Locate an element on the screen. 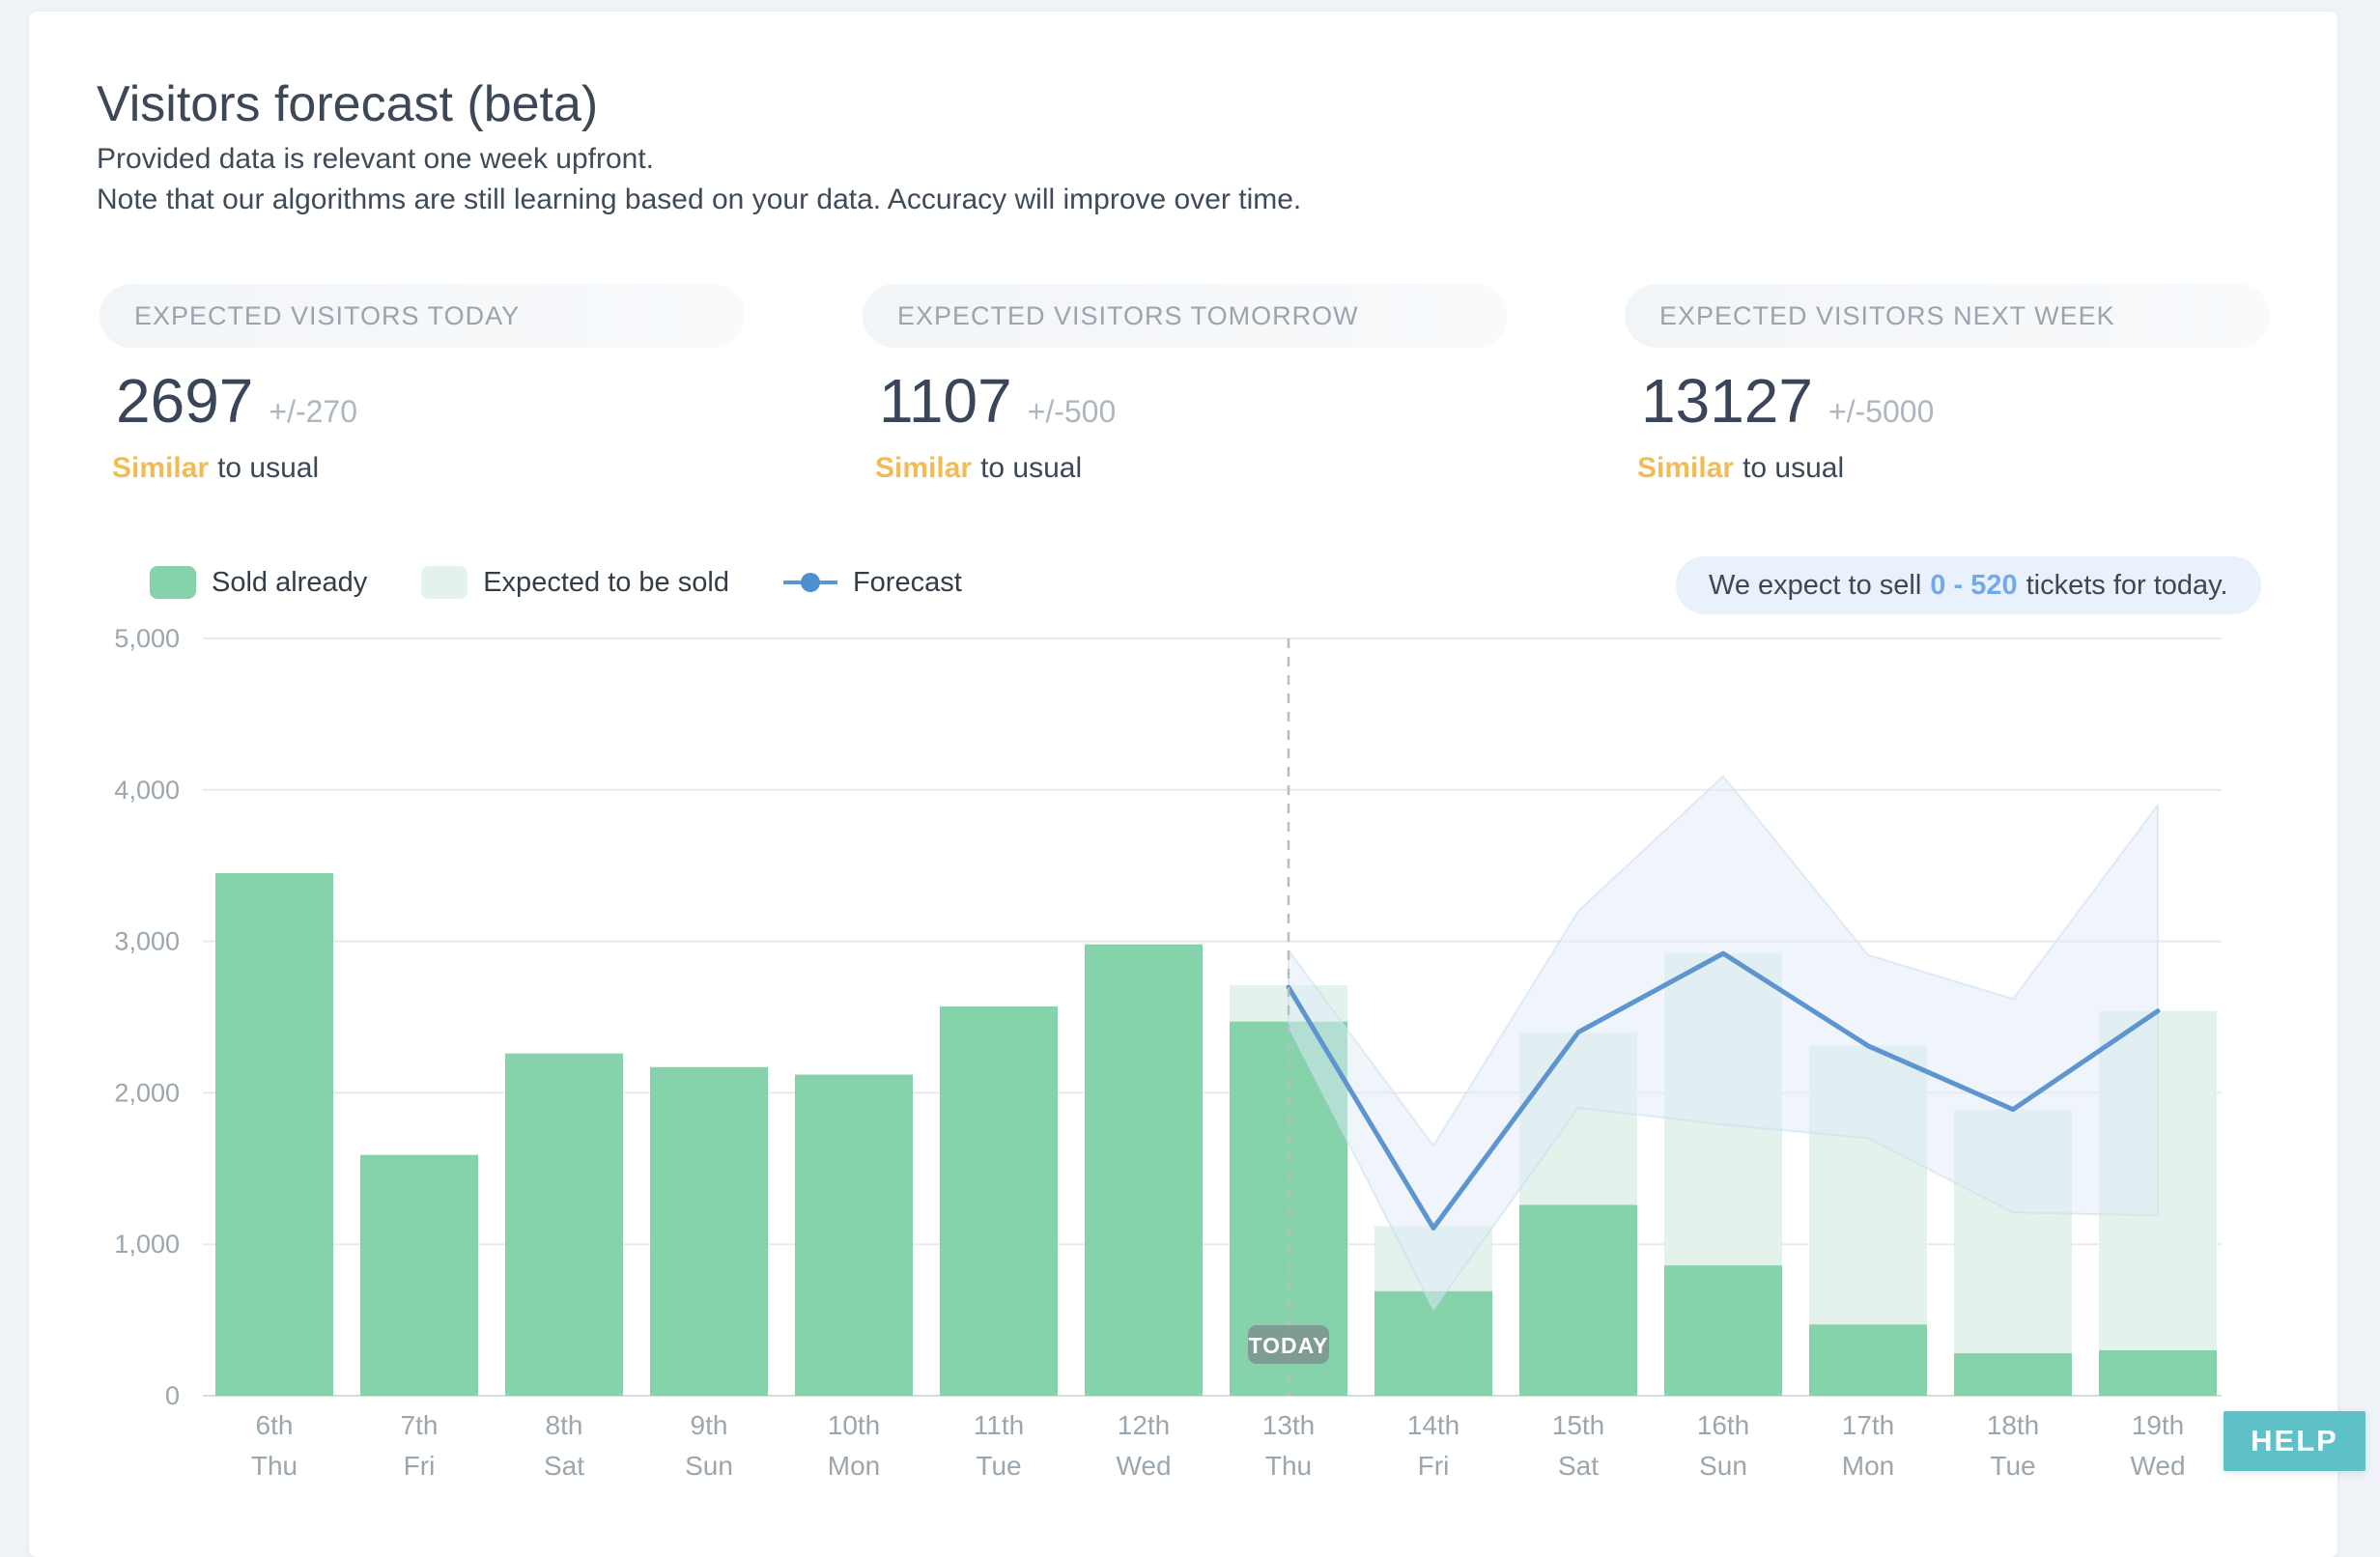  today-badge-label: TODAY is located at coordinates (1289, 1345).